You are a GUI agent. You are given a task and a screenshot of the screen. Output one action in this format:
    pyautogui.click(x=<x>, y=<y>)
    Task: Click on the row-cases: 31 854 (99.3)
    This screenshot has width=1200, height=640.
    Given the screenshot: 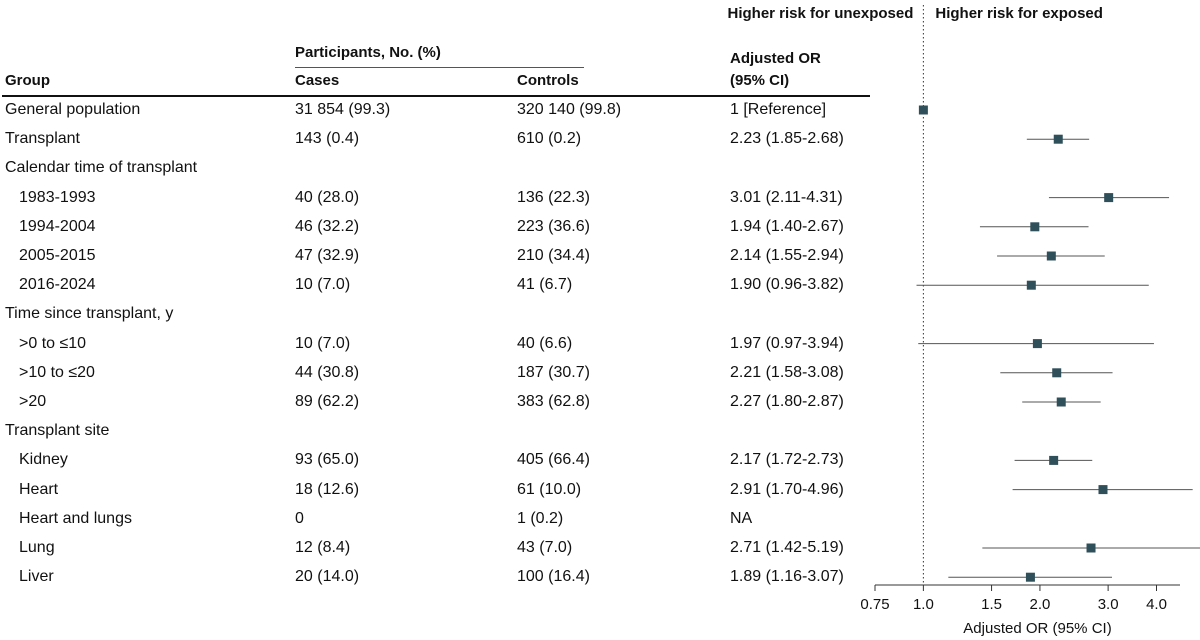 What is the action you would take?
    pyautogui.click(x=343, y=109)
    